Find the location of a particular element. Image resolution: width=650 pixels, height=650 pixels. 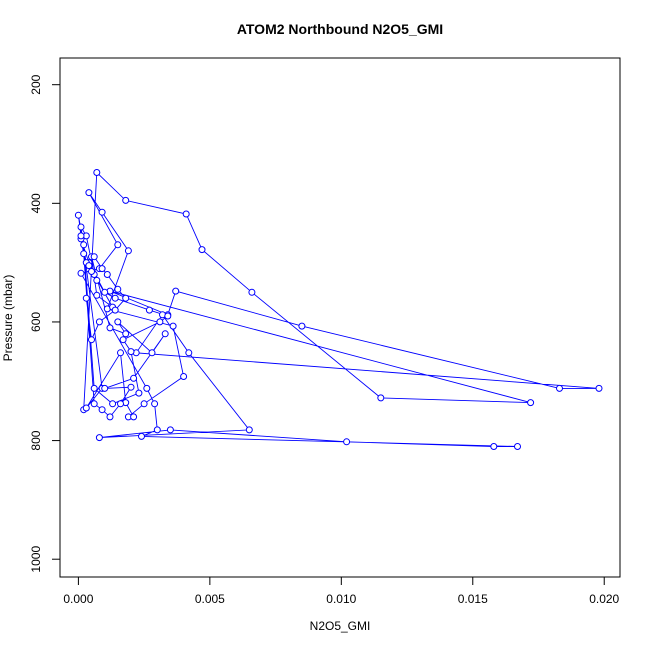

x-tick-label: 0.010 is located at coordinates (341, 599).